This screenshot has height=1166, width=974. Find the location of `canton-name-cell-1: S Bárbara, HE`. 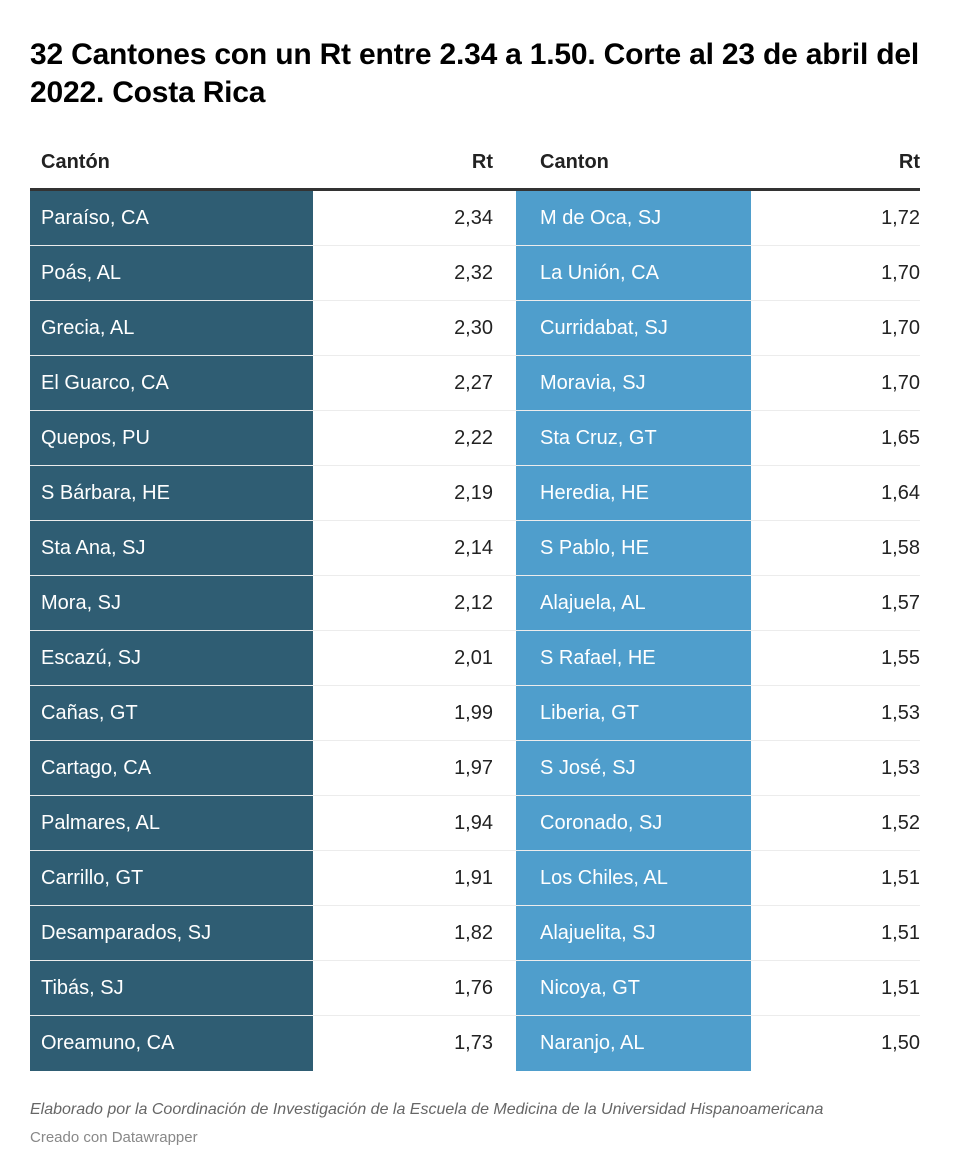

canton-name-cell-1: S Bárbara, HE is located at coordinates (171, 493).